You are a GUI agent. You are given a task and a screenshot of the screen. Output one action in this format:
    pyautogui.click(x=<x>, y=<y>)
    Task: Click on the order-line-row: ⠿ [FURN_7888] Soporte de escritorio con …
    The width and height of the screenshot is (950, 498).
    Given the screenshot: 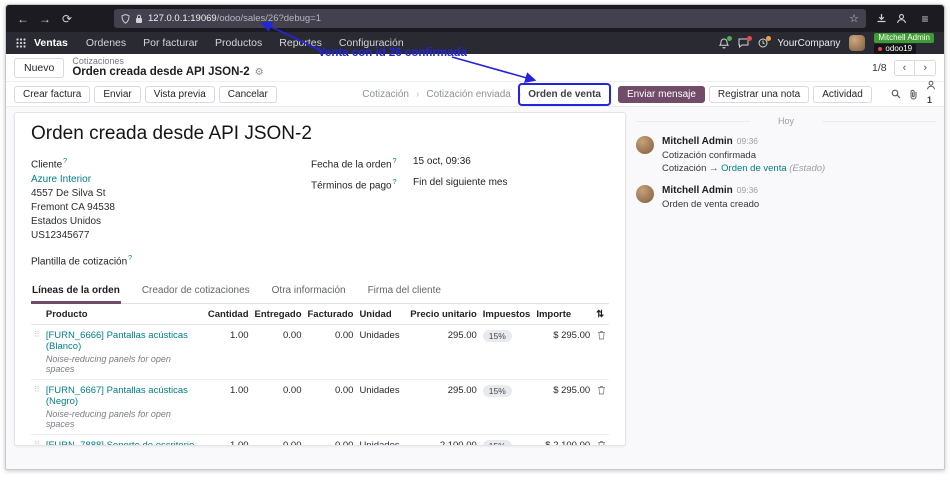 What is the action you would take?
    pyautogui.click(x=320, y=440)
    